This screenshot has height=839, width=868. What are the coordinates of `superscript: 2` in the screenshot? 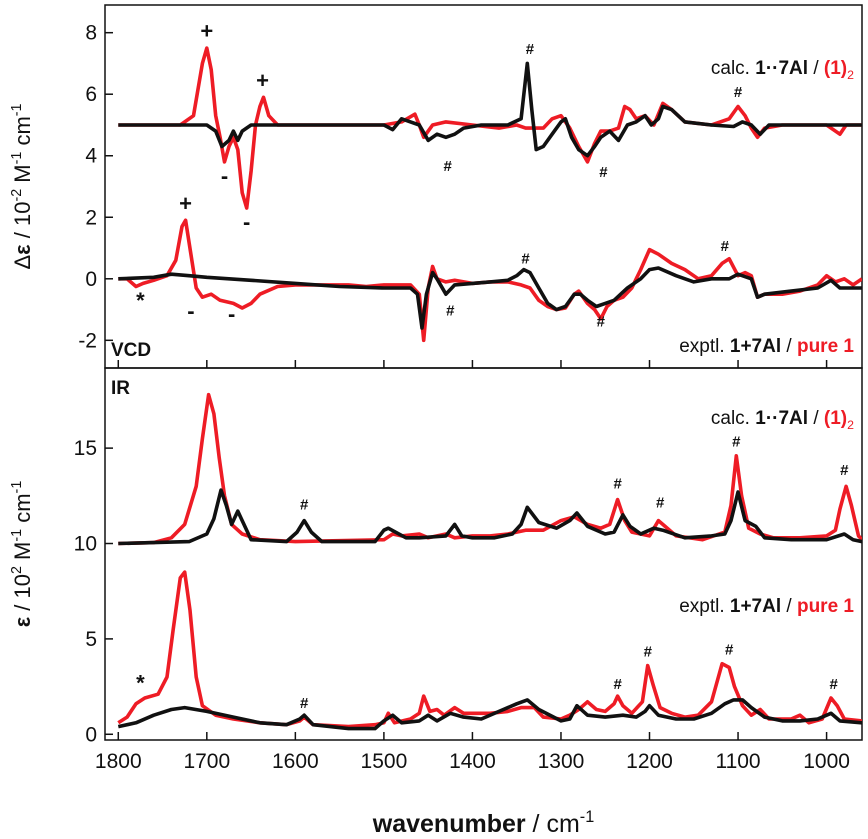 It's located at (17, 570).